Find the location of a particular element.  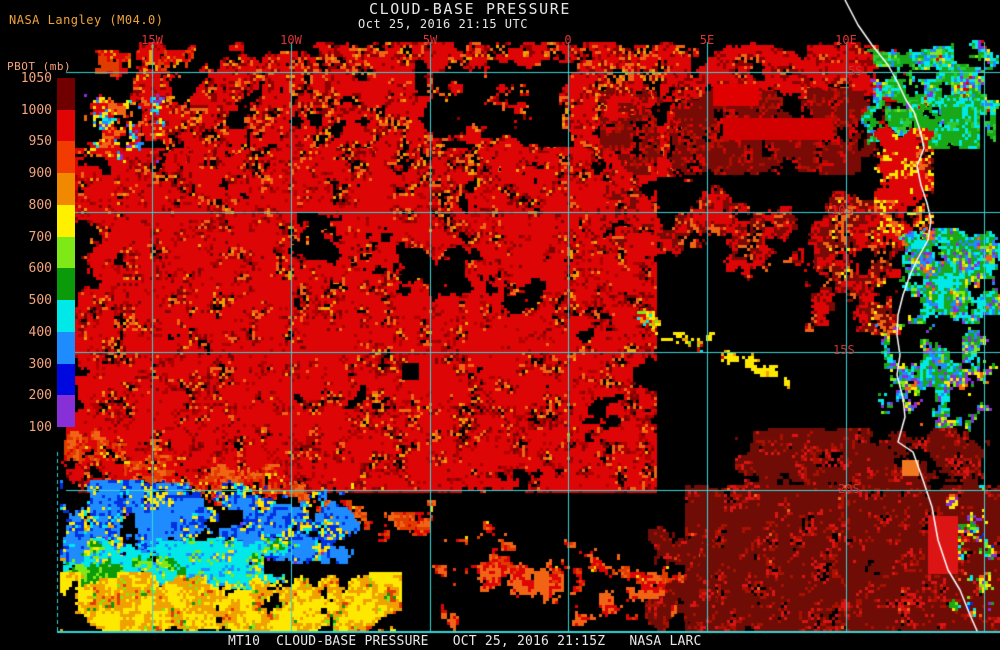

lon-label: 0 is located at coordinates (568, 40).